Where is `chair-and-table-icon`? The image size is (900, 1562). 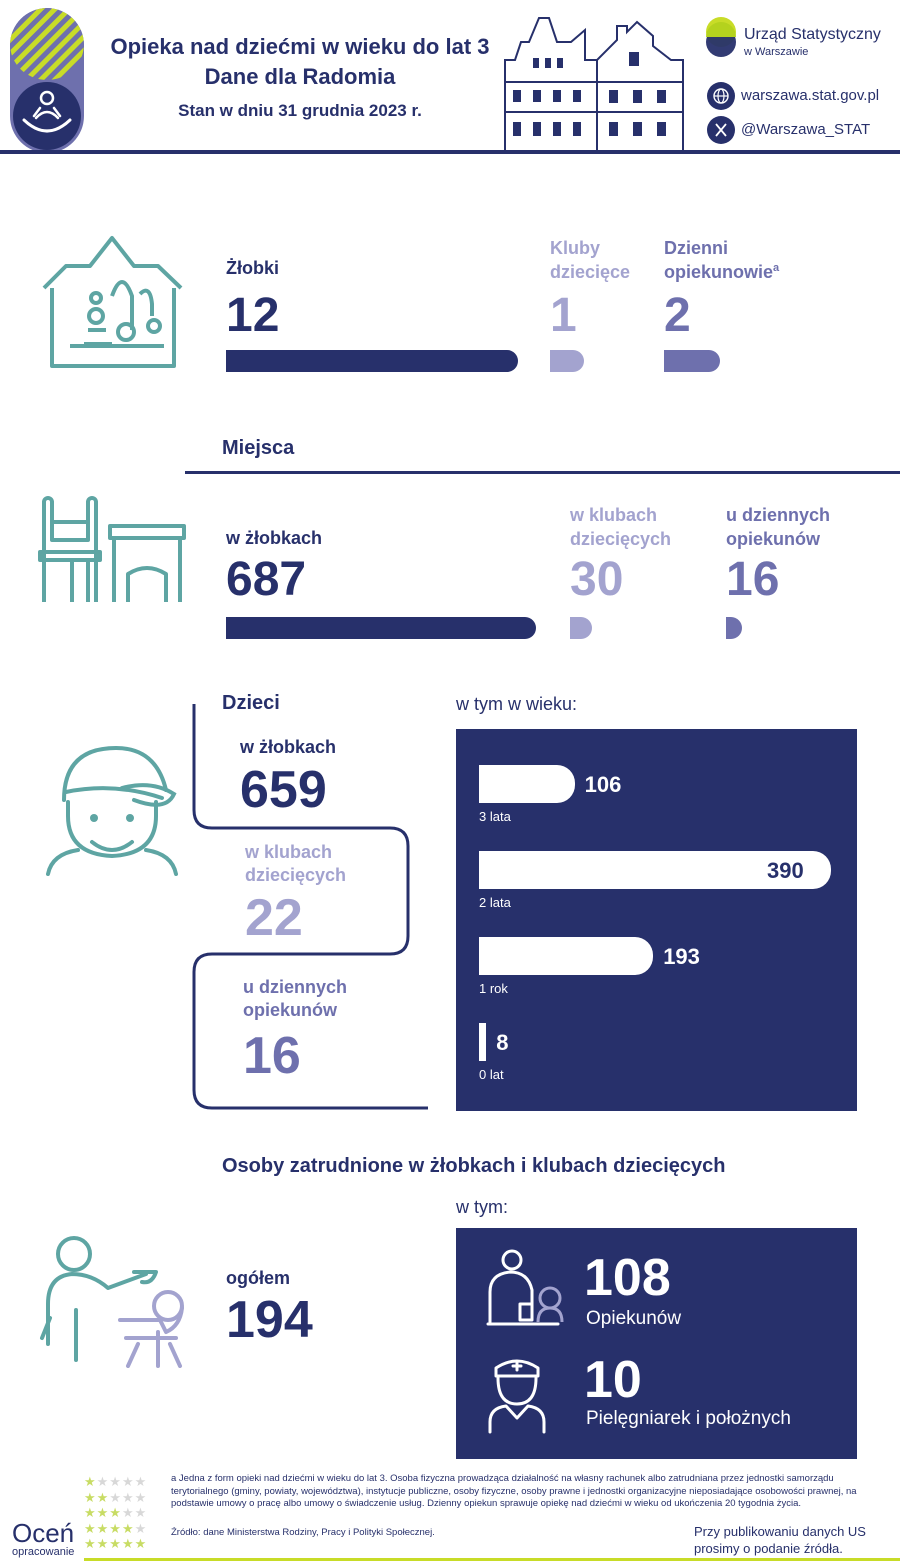 chair-and-table-icon is located at coordinates (112, 549).